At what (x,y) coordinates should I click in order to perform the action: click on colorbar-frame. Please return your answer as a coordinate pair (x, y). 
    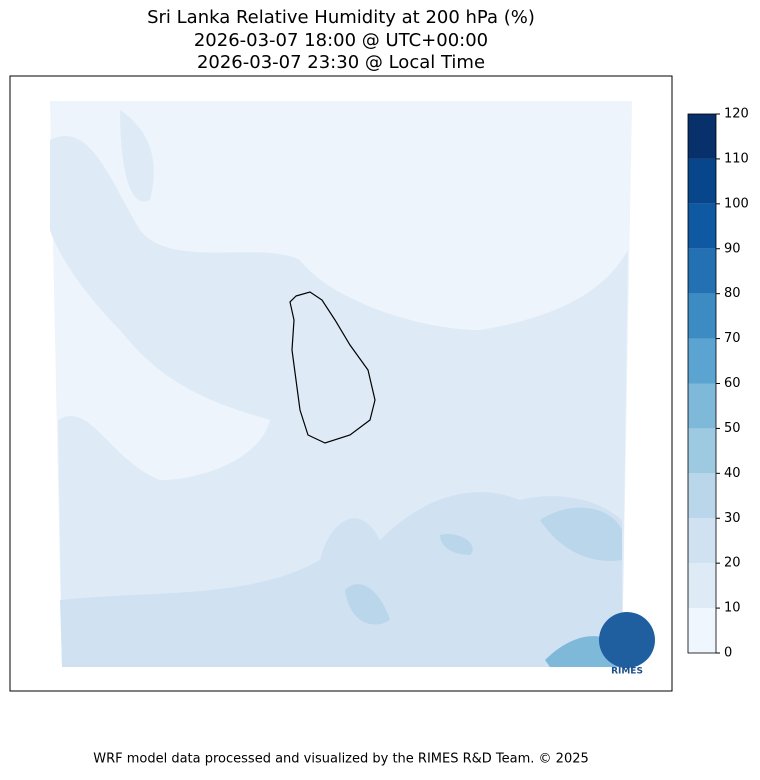
    Looking at the image, I should click on (702, 383).